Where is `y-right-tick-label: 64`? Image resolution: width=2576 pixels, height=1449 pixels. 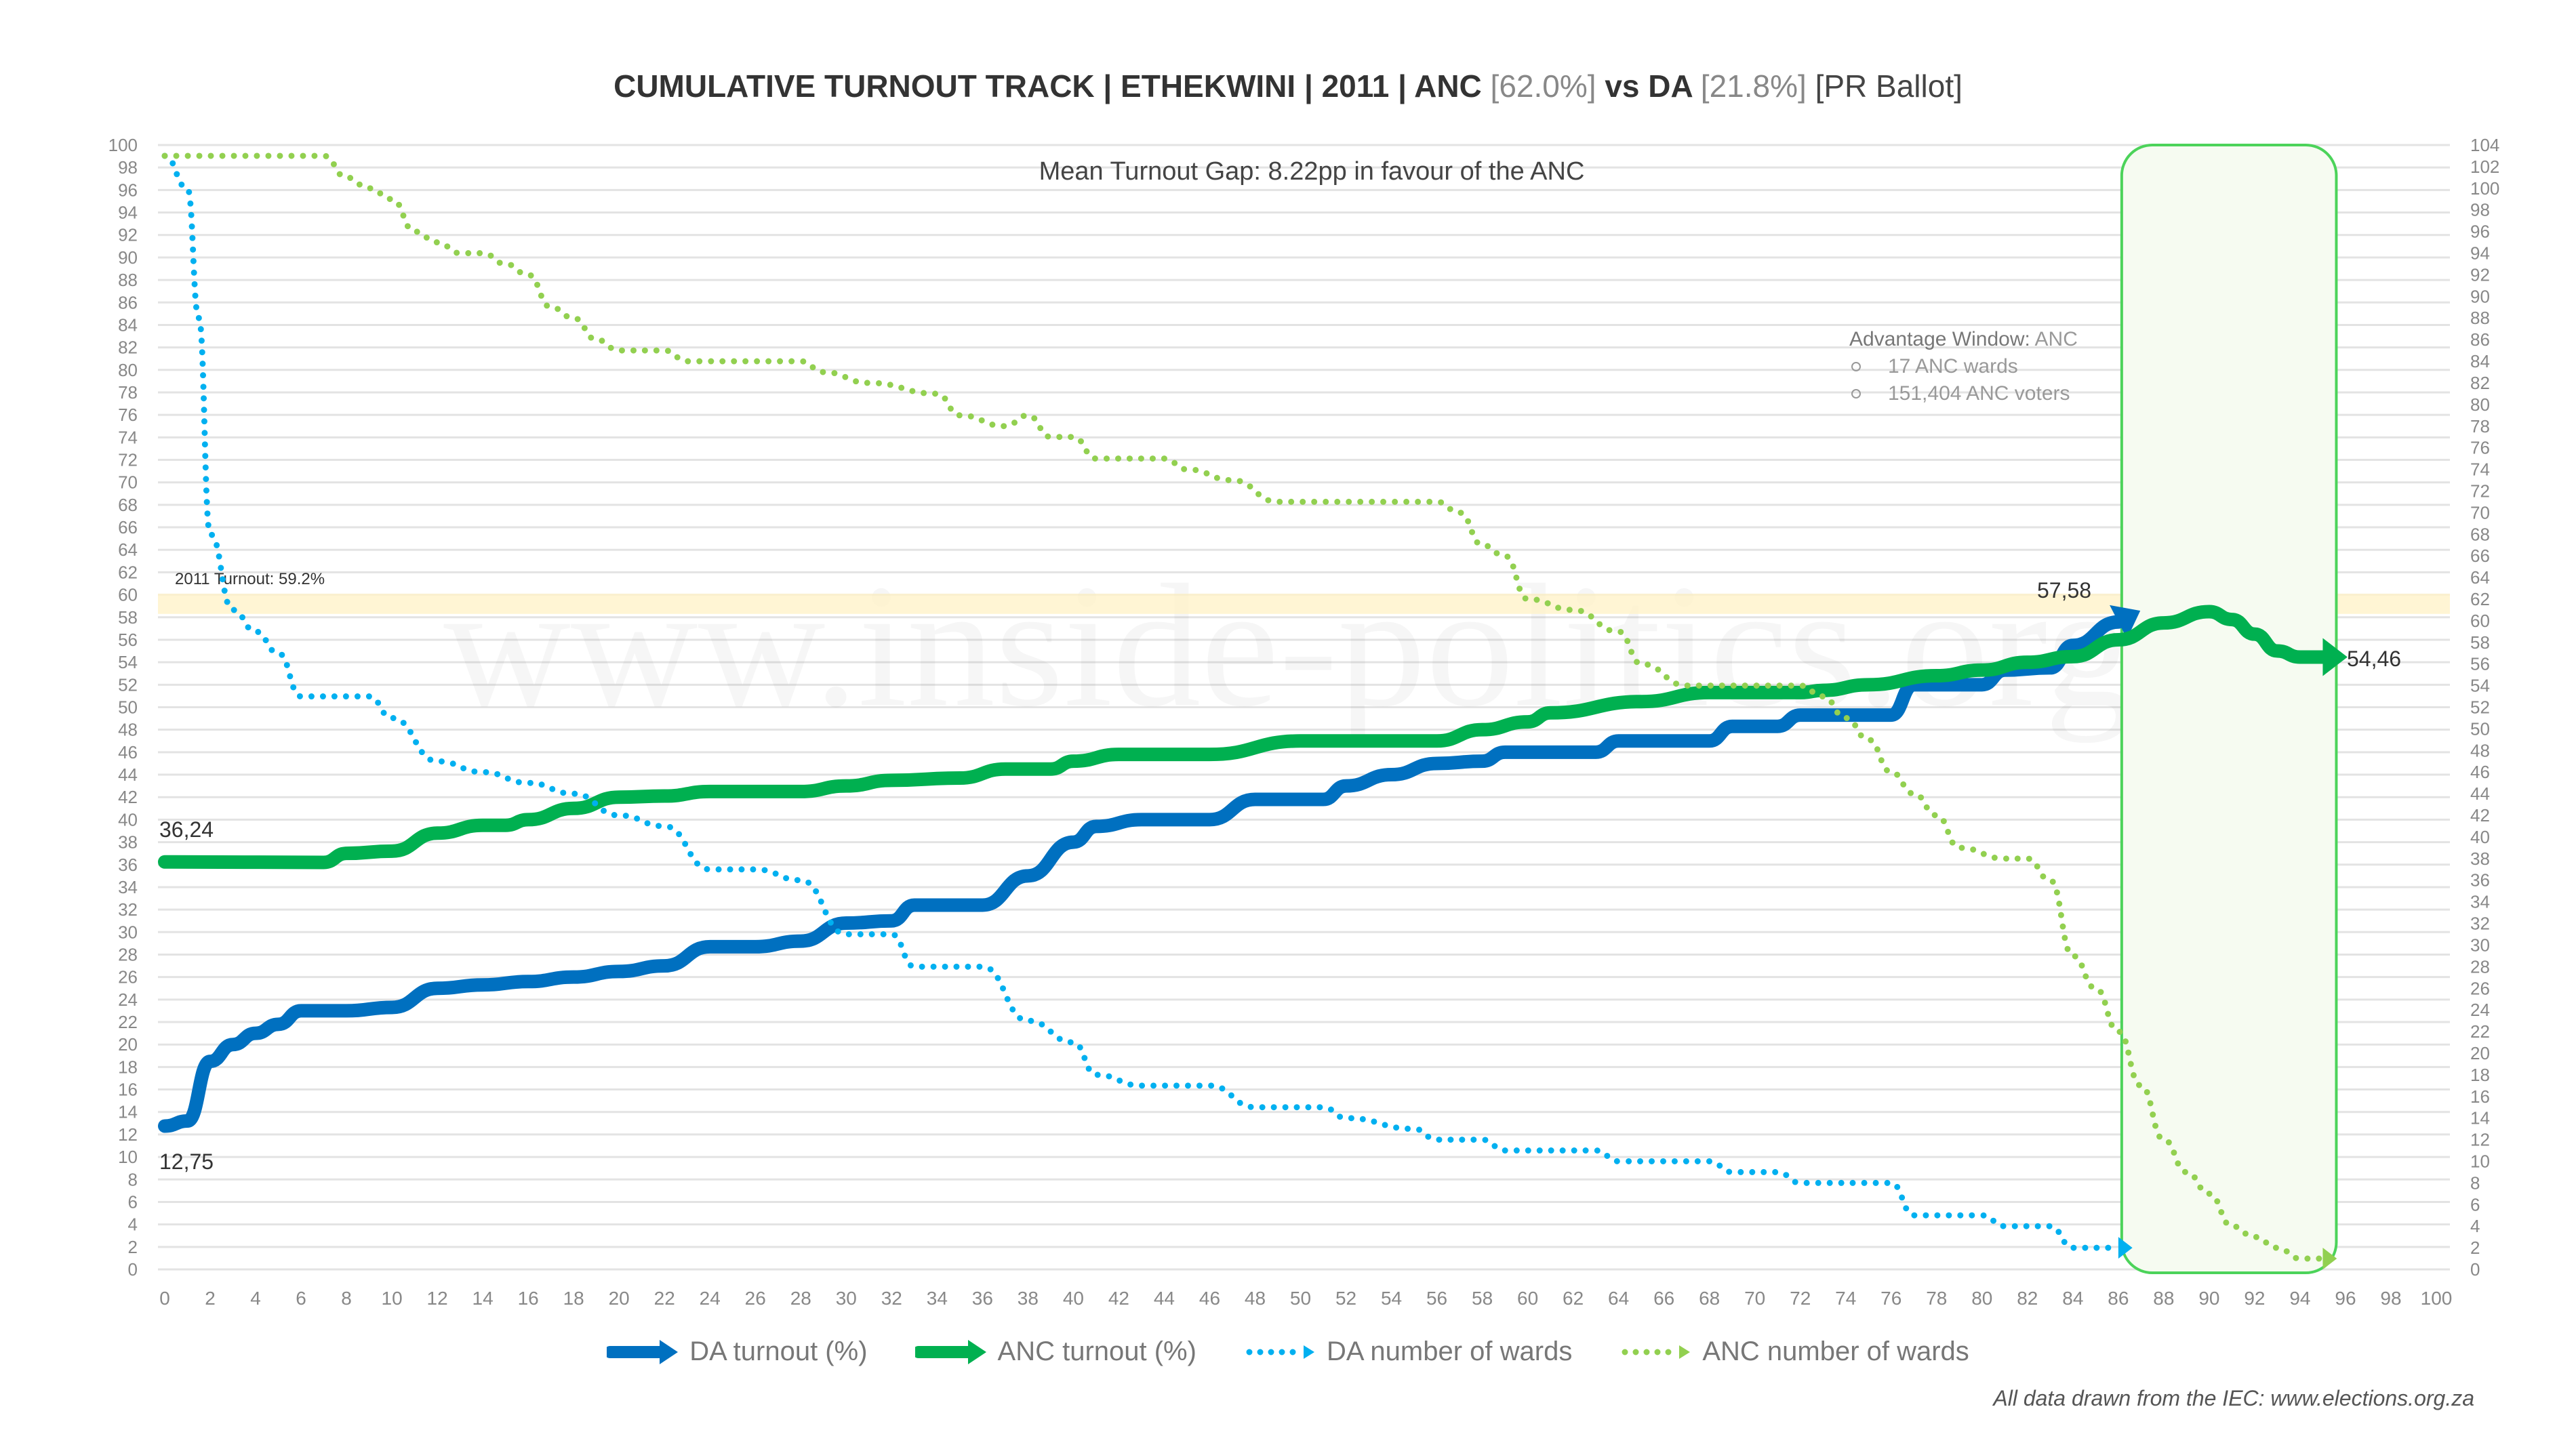
y-right-tick-label: 64 is located at coordinates (2480, 577).